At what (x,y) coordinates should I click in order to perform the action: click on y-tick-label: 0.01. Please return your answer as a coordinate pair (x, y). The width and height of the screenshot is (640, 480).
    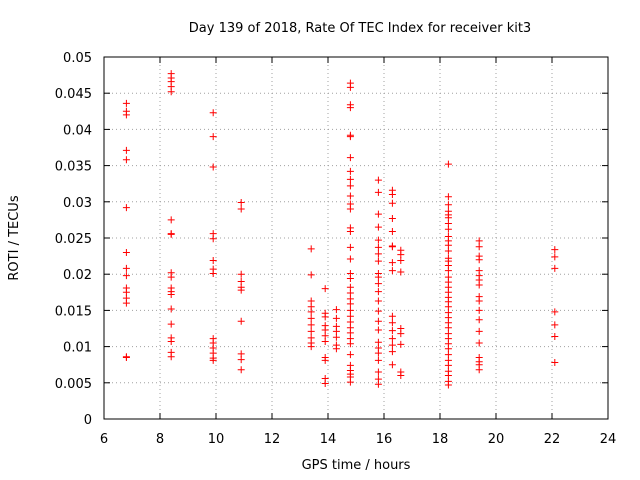
    Looking at the image, I should click on (77, 348).